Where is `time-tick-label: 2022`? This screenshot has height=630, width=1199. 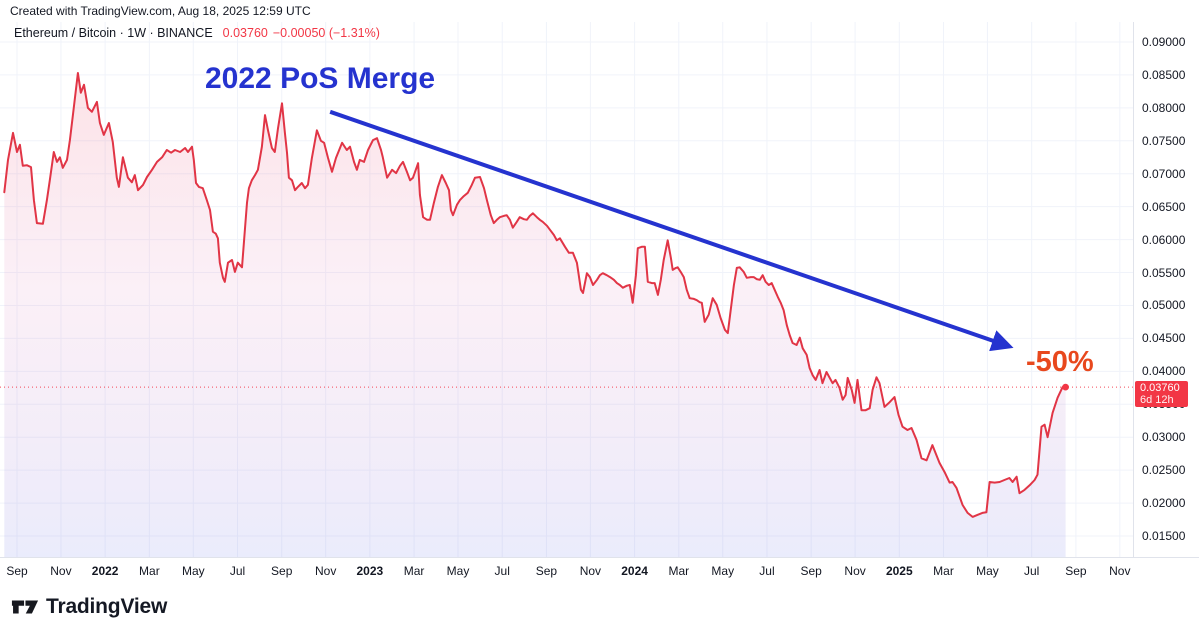 time-tick-label: 2022 is located at coordinates (105, 571).